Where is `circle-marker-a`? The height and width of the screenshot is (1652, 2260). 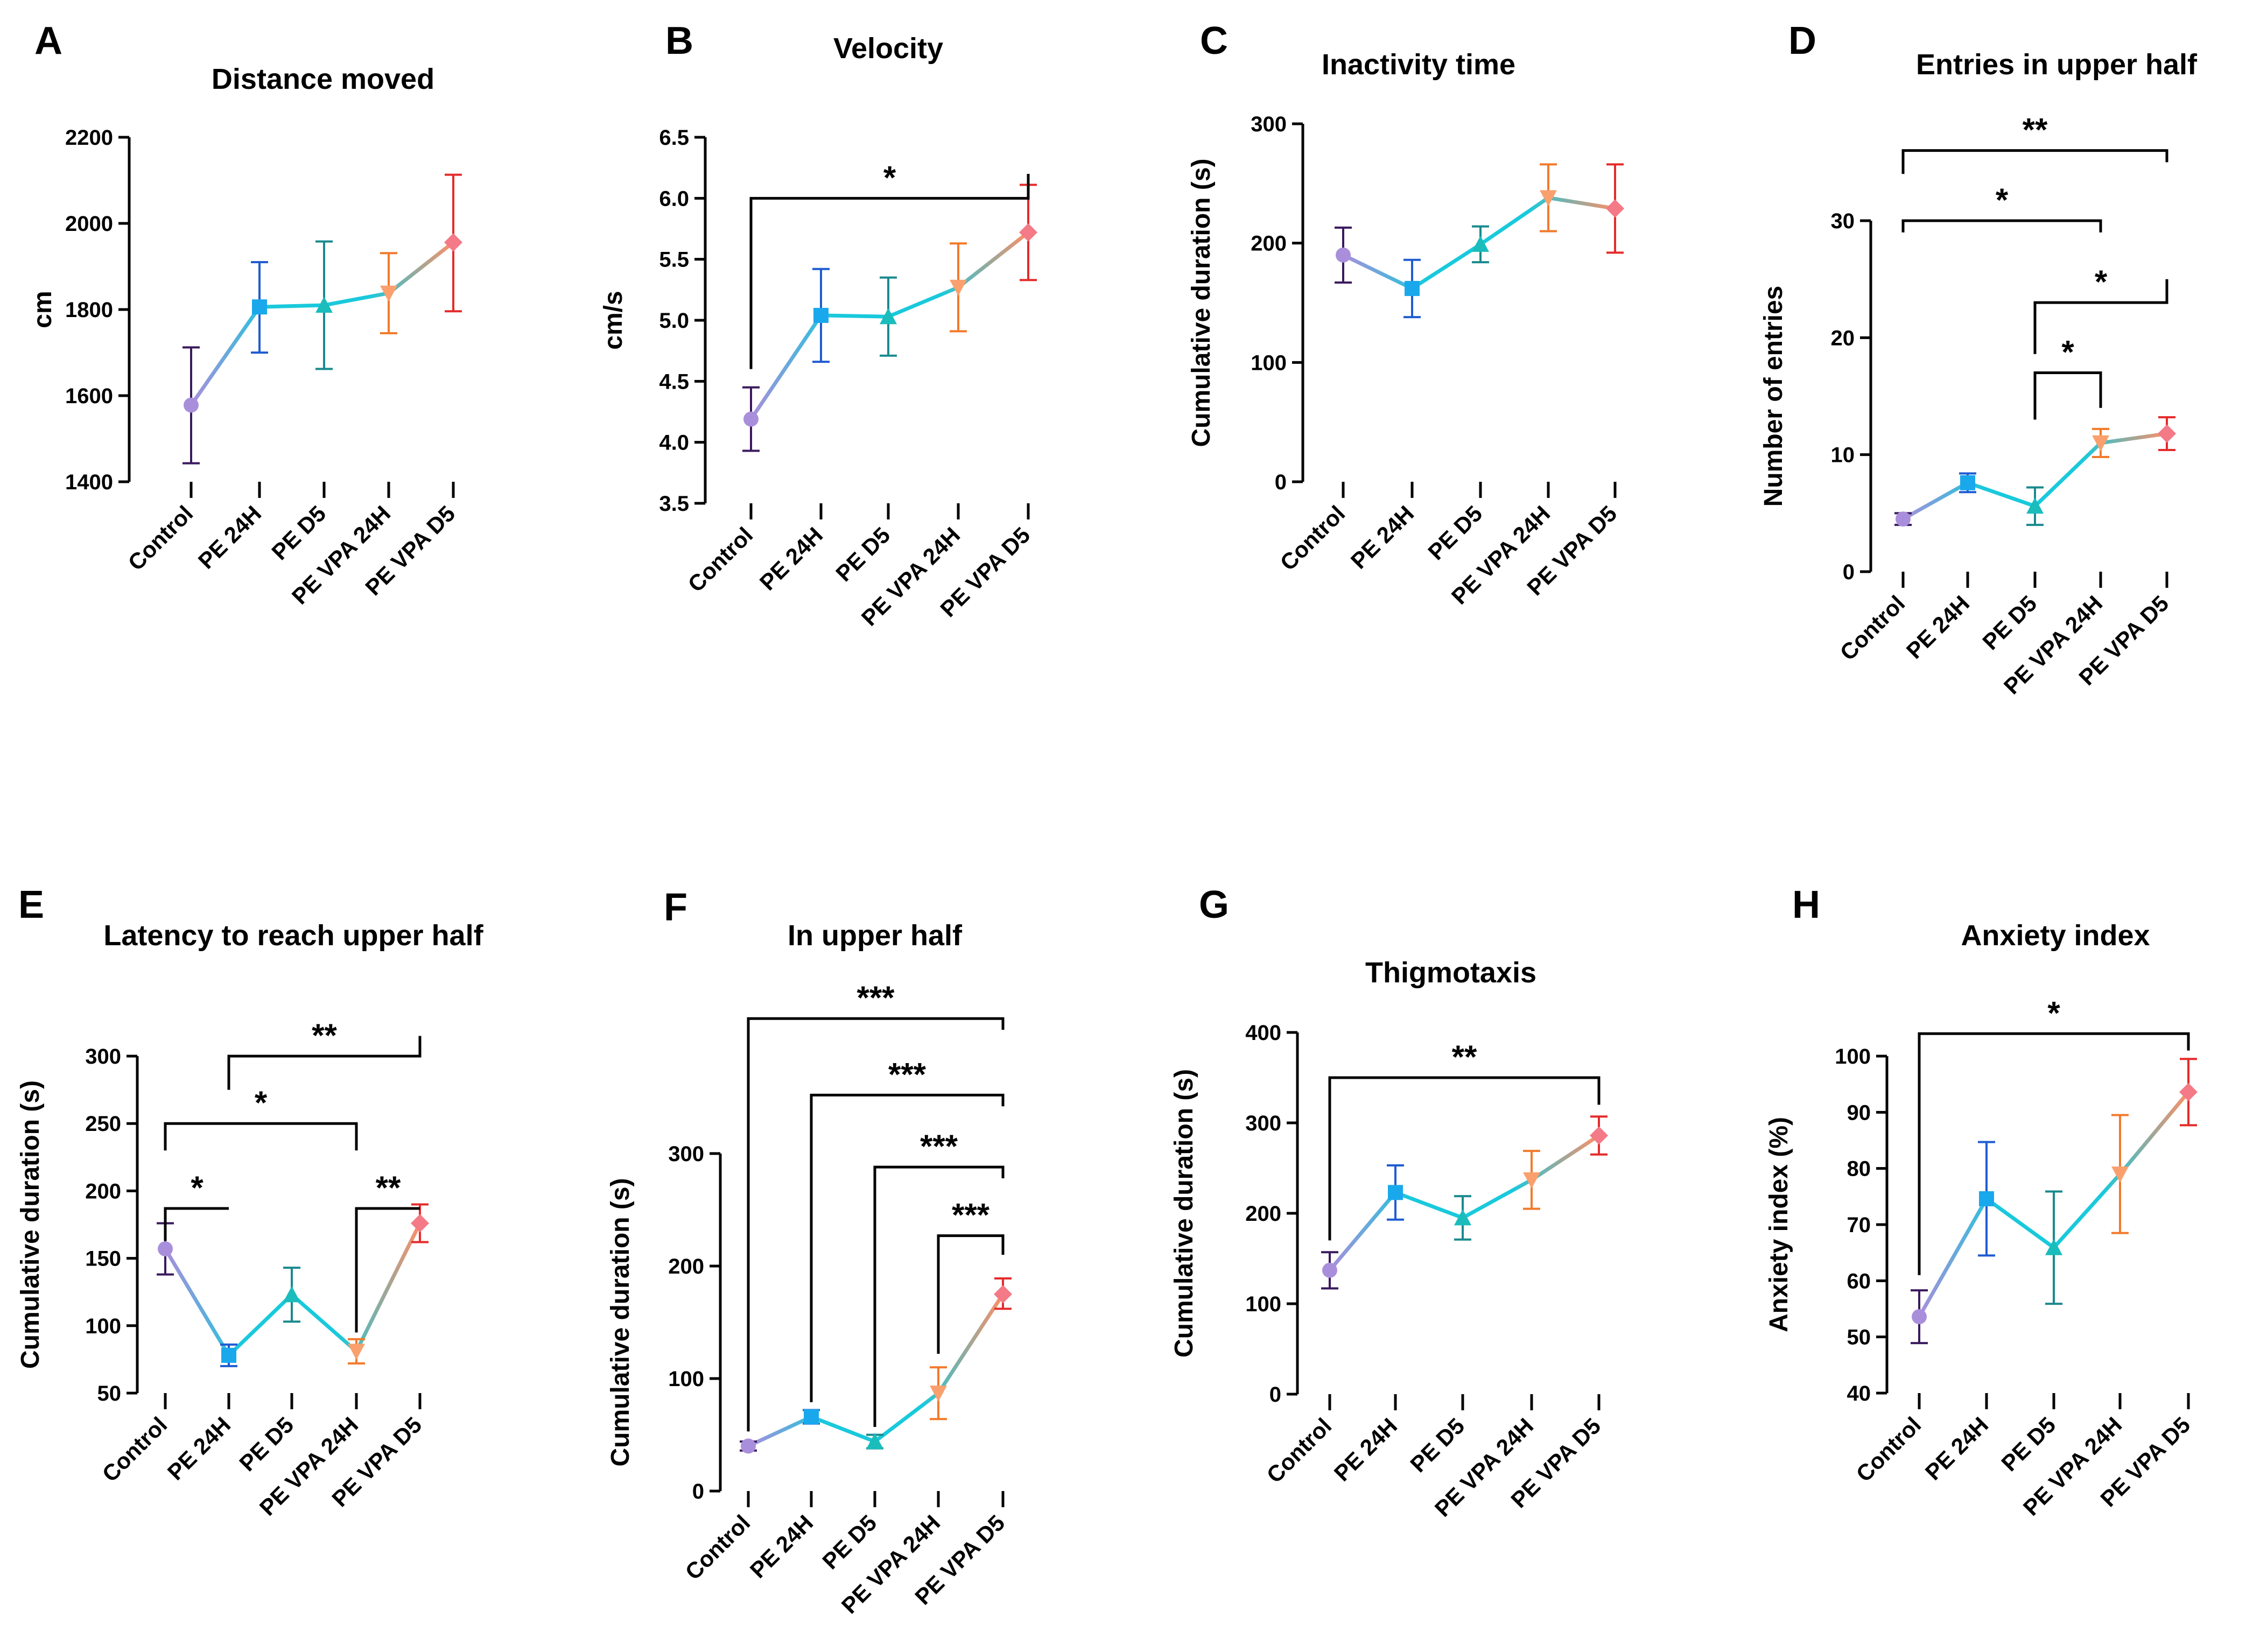 circle-marker-a is located at coordinates (191, 405).